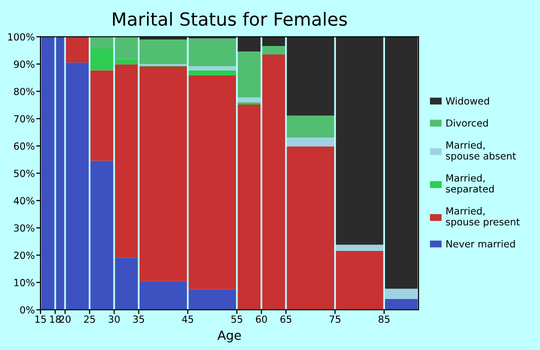 Image resolution: width=540 pixels, height=350 pixels. What do you see at coordinates (21, 37) in the screenshot?
I see `y-tick-label: 100%` at bounding box center [21, 37].